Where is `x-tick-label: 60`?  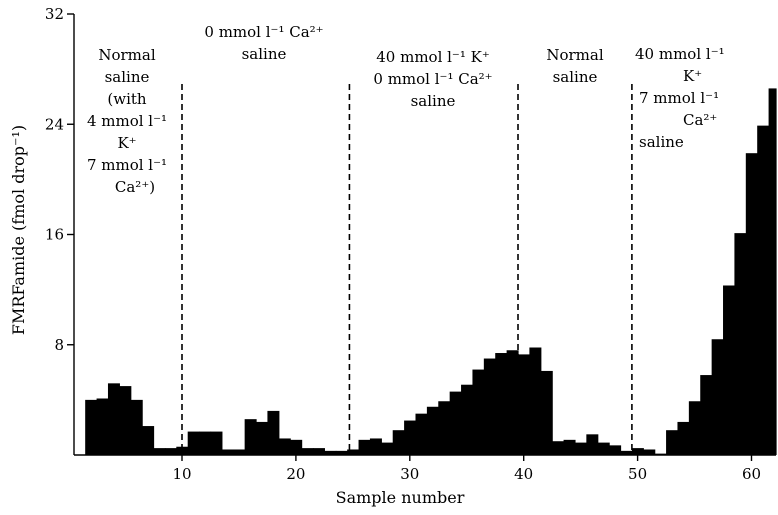 x-tick-label: 60 is located at coordinates (751, 474).